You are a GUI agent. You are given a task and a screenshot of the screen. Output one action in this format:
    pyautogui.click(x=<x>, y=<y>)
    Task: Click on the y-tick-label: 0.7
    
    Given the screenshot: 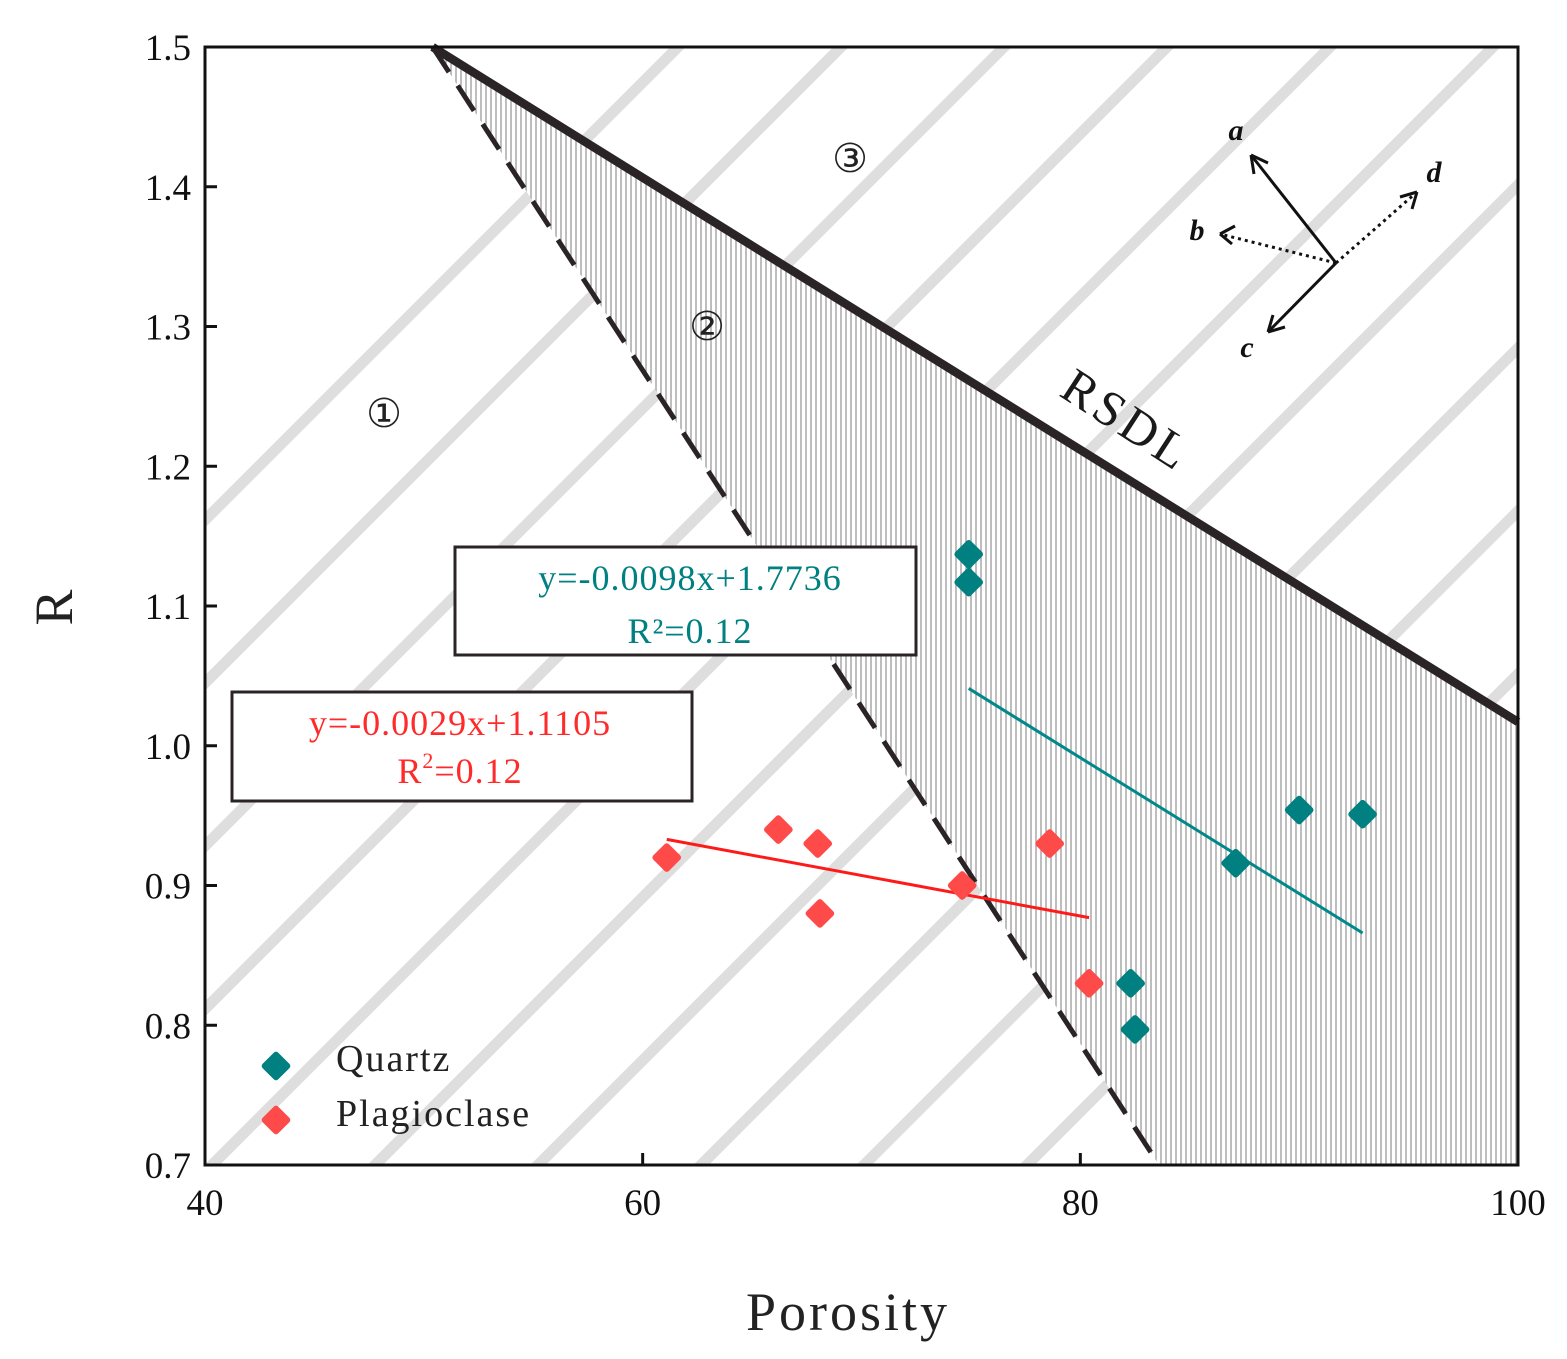 What is the action you would take?
    pyautogui.click(x=168, y=1166)
    